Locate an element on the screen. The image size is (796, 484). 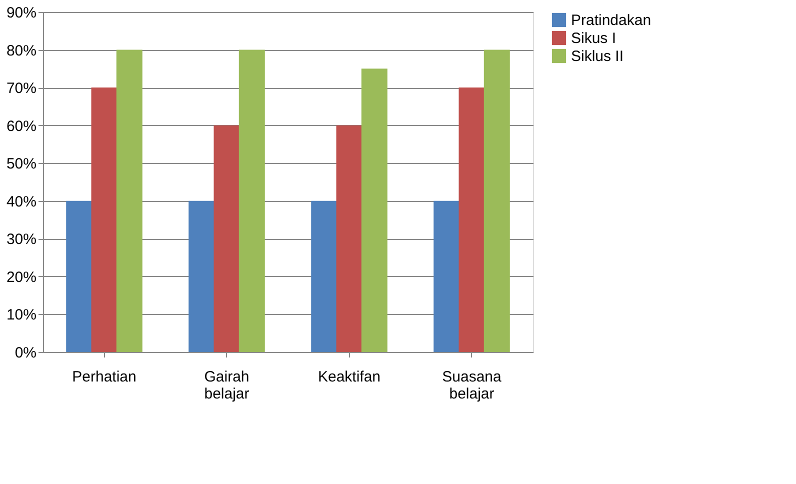
x-tick-label: Perhatian is located at coordinates (104, 377).